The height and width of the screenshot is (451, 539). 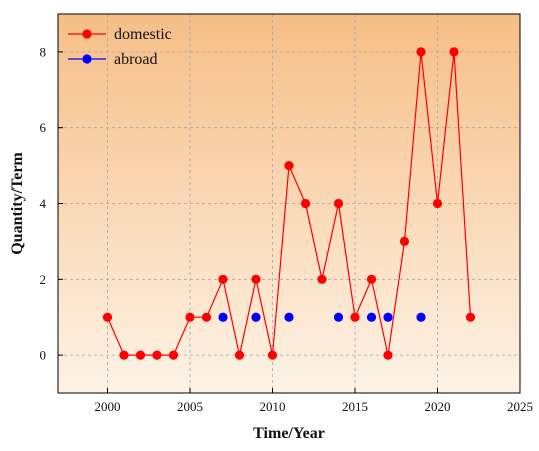 What do you see at coordinates (43, 51) in the screenshot?
I see `y-tick-label: 8` at bounding box center [43, 51].